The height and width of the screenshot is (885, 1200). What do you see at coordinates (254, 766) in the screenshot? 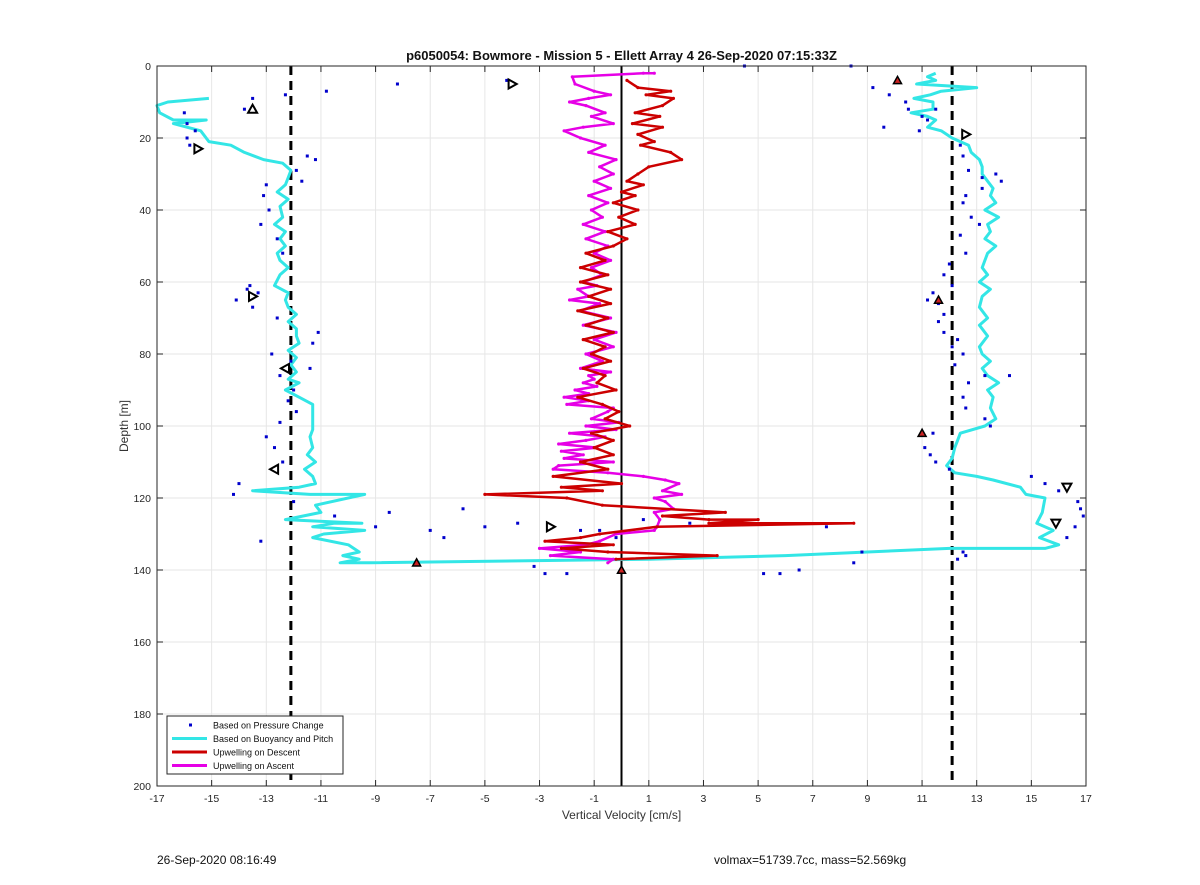
I see `legend-entry-label: Upwelling on Ascent` at bounding box center [254, 766].